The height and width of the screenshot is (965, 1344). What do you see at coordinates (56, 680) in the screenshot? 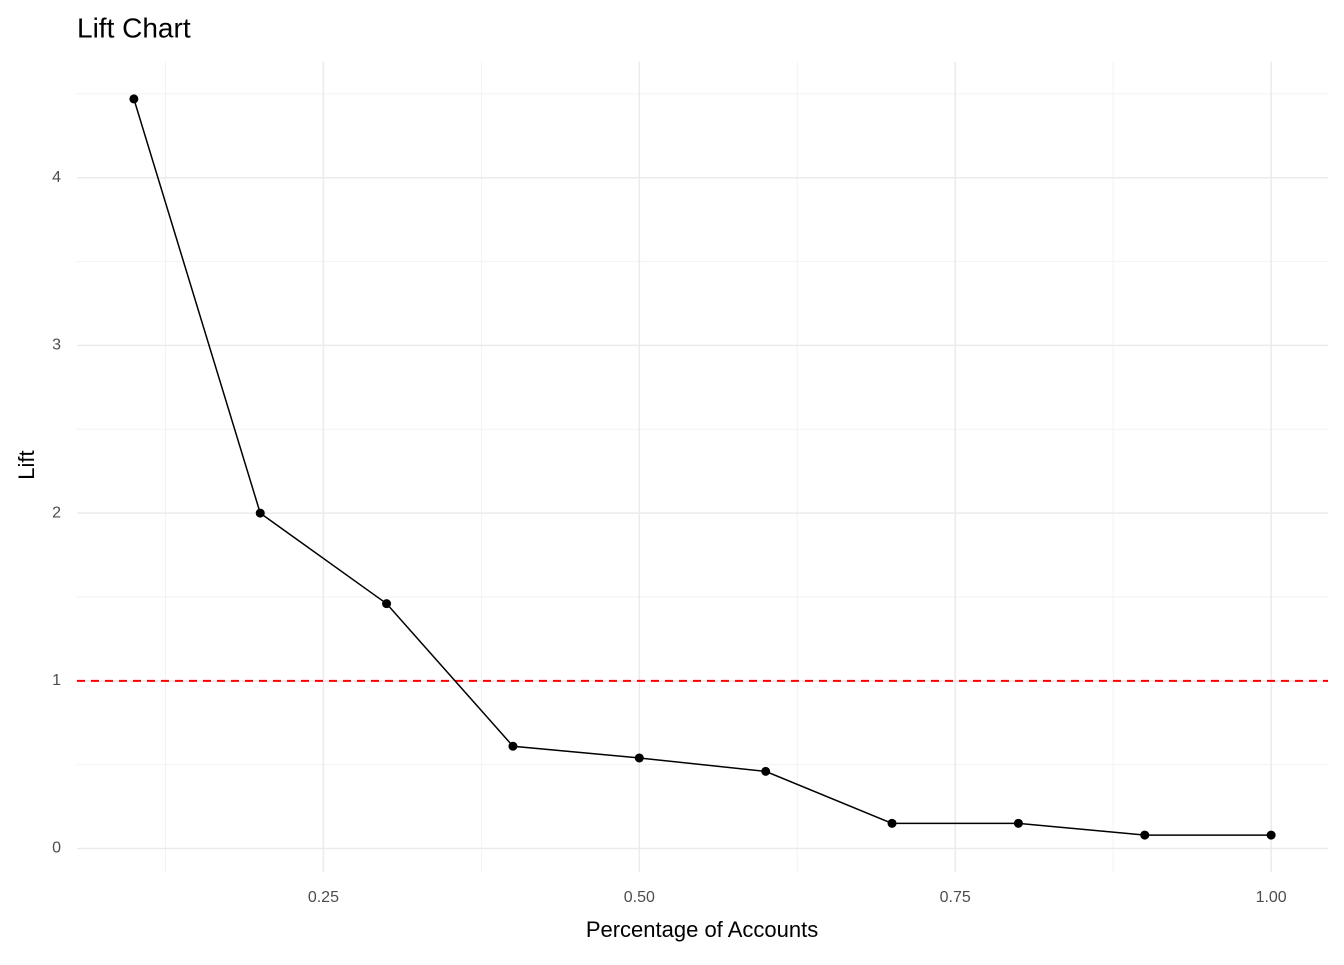
I see `y-tick-label: 1` at bounding box center [56, 680].